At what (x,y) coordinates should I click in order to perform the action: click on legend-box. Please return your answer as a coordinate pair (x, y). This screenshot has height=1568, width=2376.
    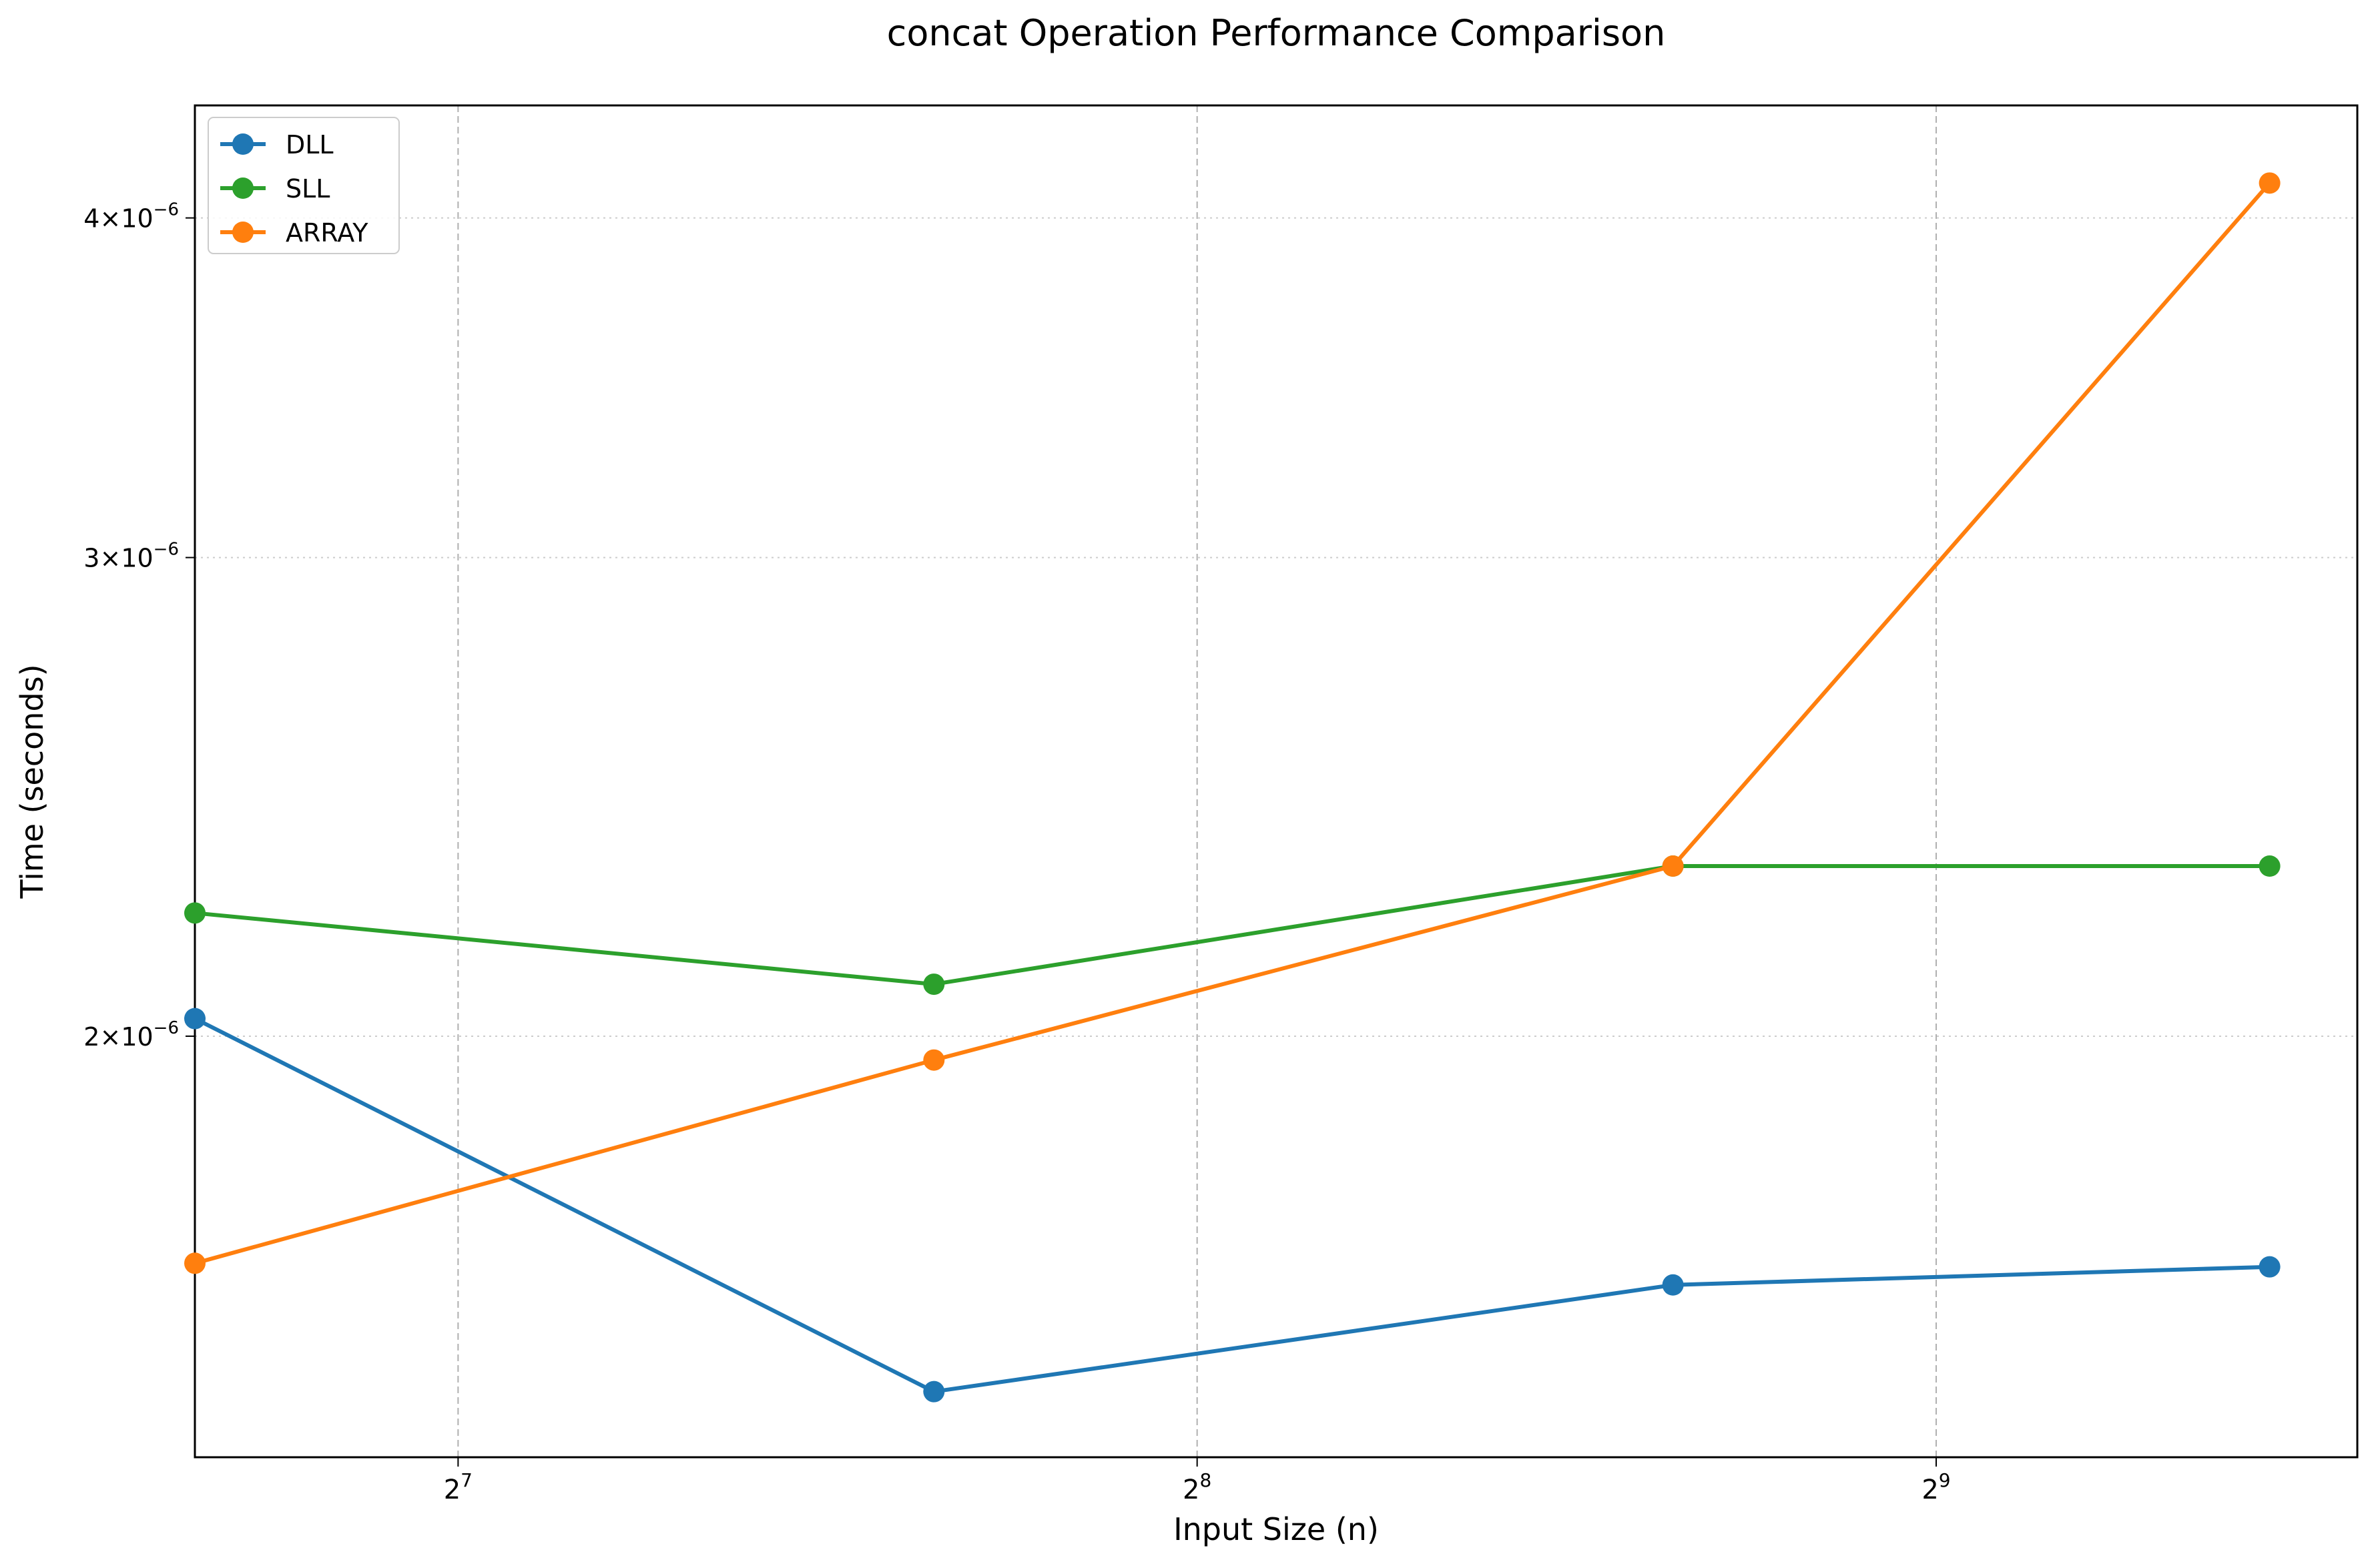
    Looking at the image, I should click on (304, 186).